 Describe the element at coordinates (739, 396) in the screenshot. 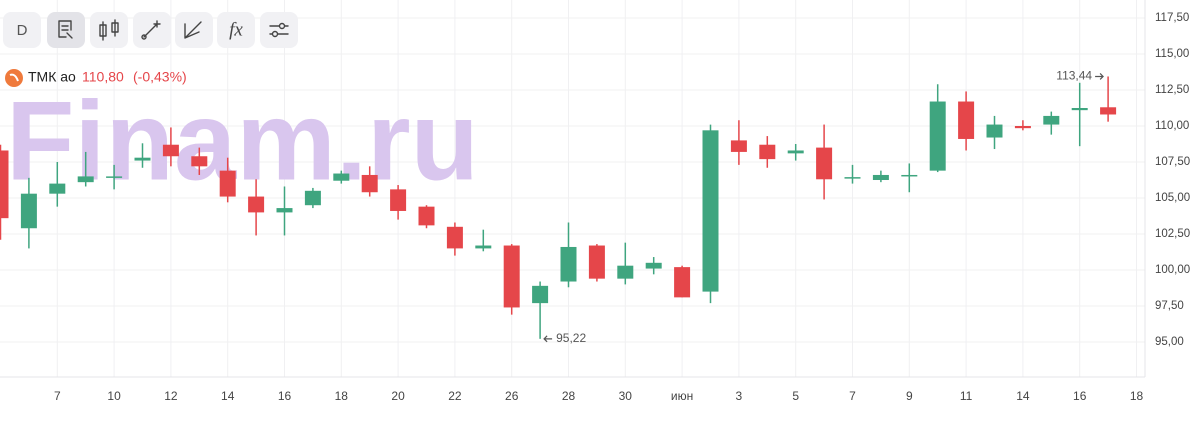

I see `x-tick-label: 3` at that location.